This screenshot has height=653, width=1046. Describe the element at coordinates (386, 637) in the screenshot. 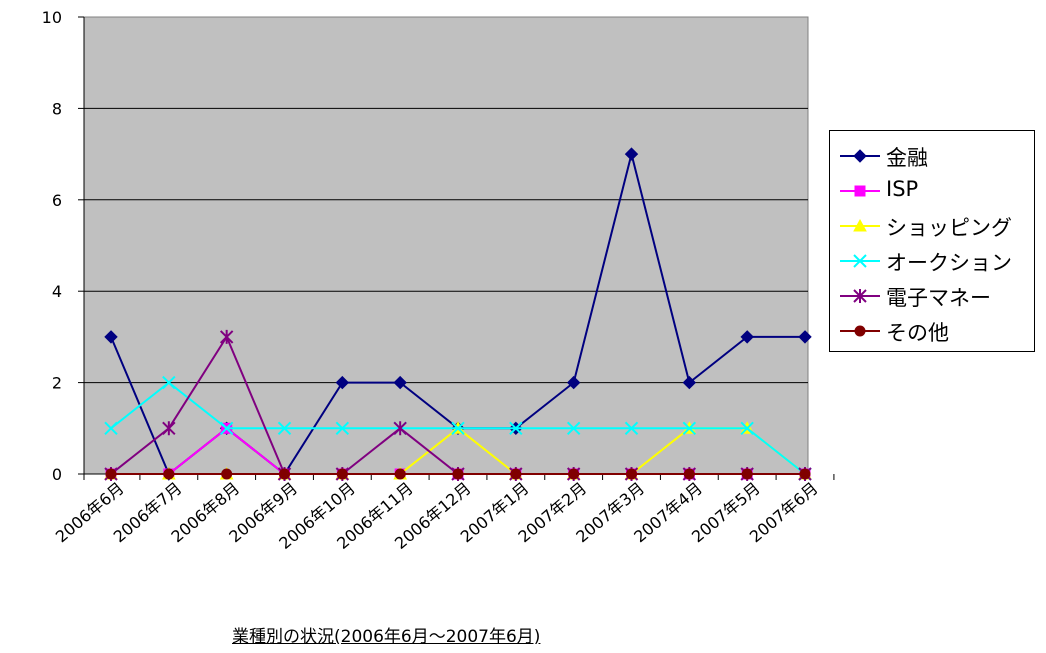

I see `chart-caption: 業種別の状況(2006年6月～2007年6月)` at that location.